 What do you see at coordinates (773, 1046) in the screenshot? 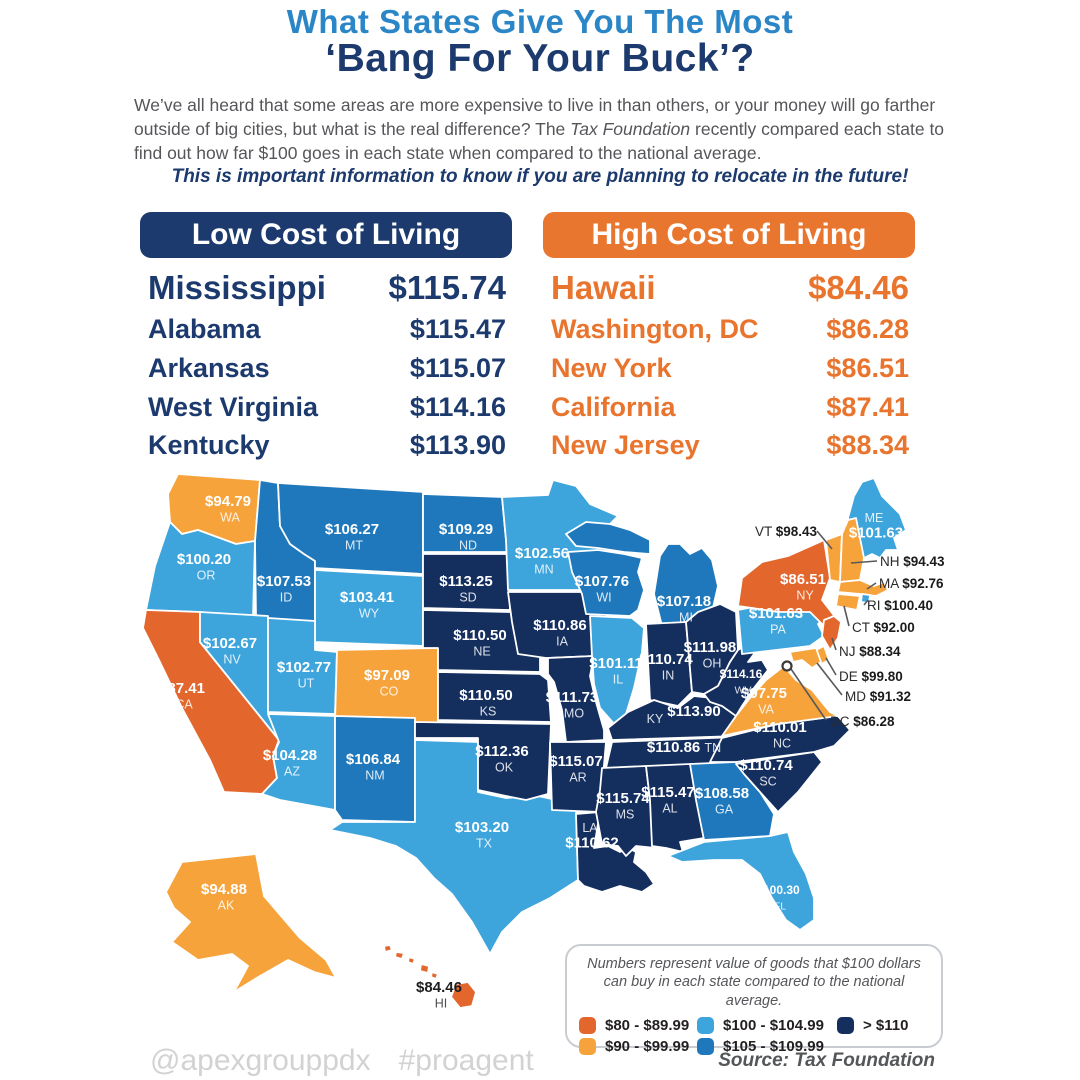
I see `legend-label: $105 - $109.99` at bounding box center [773, 1046].